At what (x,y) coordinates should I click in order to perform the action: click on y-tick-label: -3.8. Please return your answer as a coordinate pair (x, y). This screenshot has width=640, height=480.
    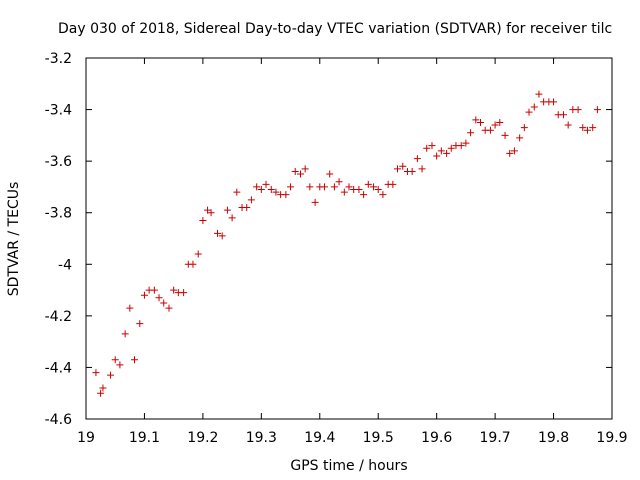
    Looking at the image, I should click on (58, 214).